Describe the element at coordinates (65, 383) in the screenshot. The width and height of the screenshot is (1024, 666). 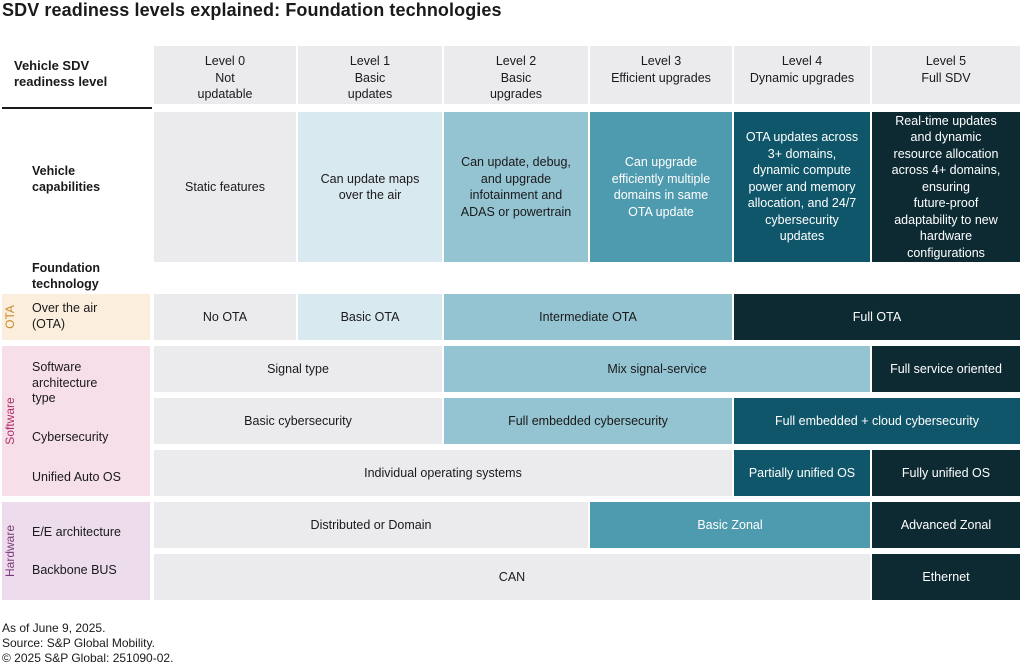
I see `software-architecture-row-label: Software architecture type` at that location.